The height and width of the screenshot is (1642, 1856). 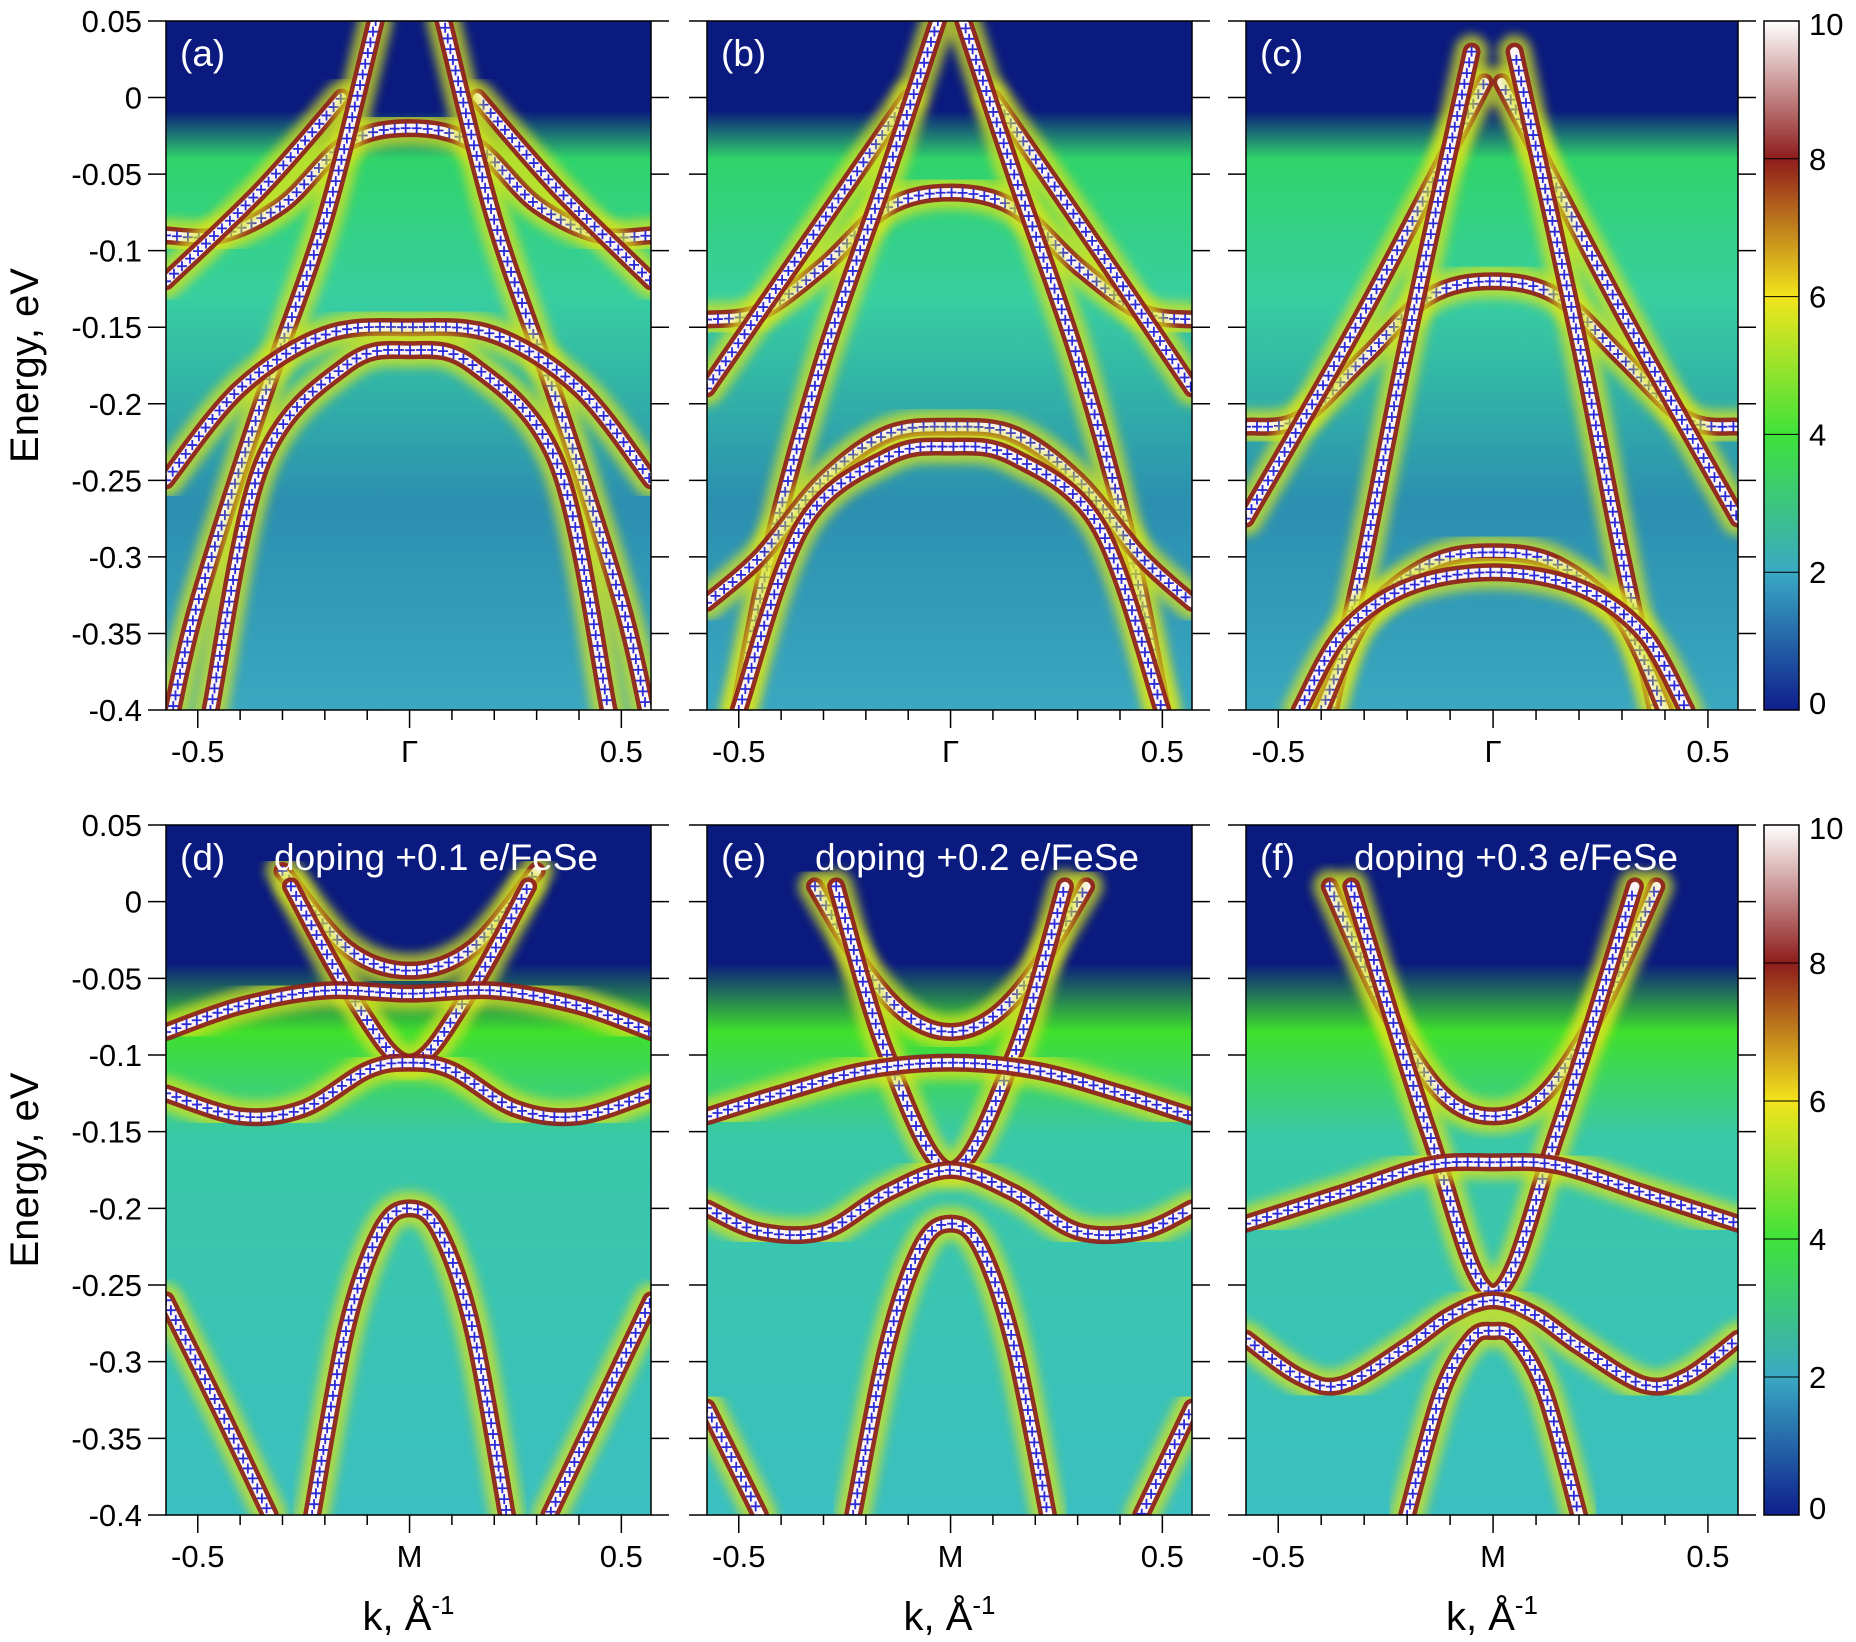 What do you see at coordinates (202, 857) in the screenshot?
I see `panel-label: (d)` at bounding box center [202, 857].